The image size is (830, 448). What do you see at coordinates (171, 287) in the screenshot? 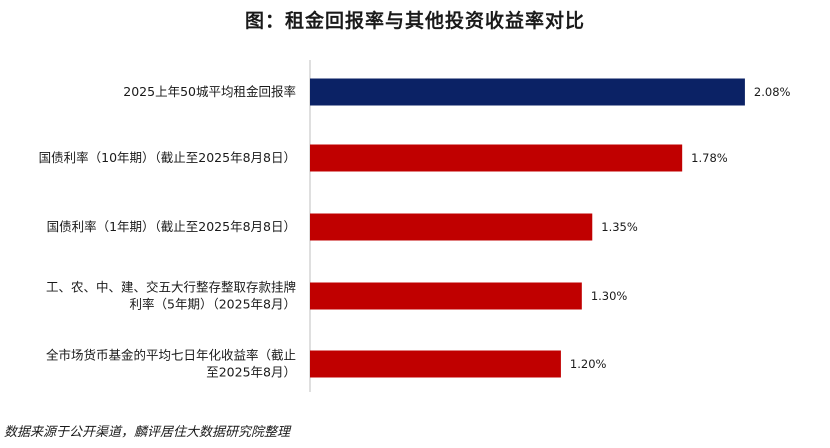
I see `category-label-3-line-0: 工、农、中、建、交五大行整存整取存款挂牌` at bounding box center [171, 287].